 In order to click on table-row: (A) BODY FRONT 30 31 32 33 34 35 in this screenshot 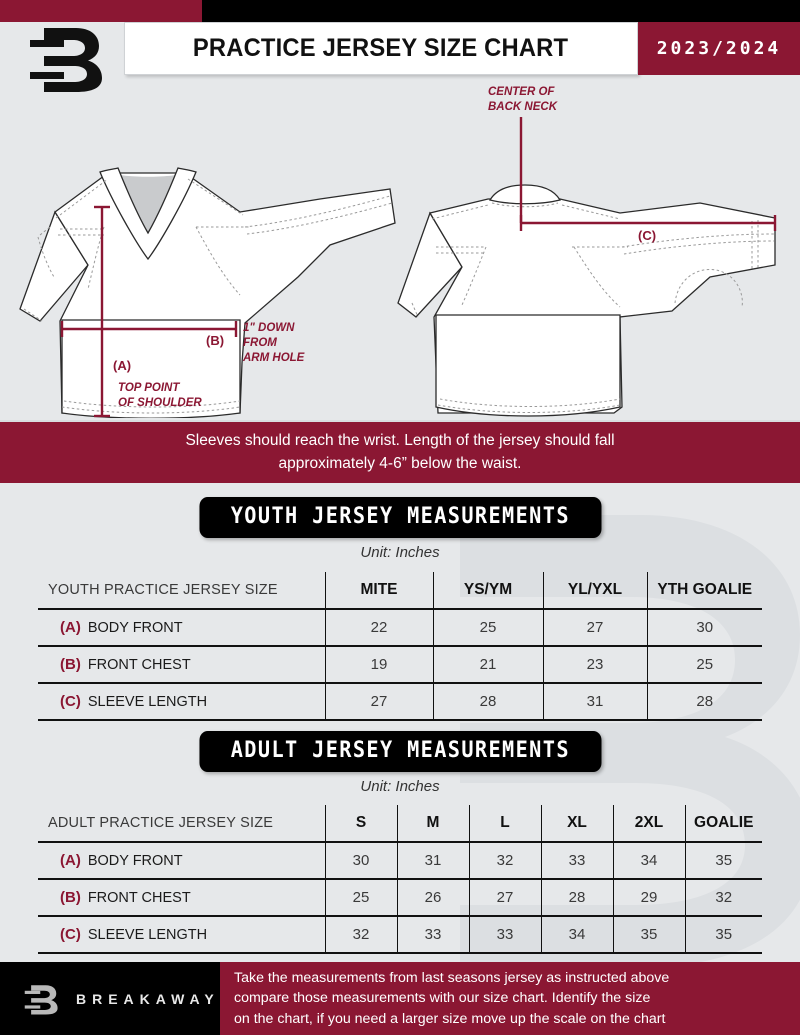, I will do `click(400, 860)`.